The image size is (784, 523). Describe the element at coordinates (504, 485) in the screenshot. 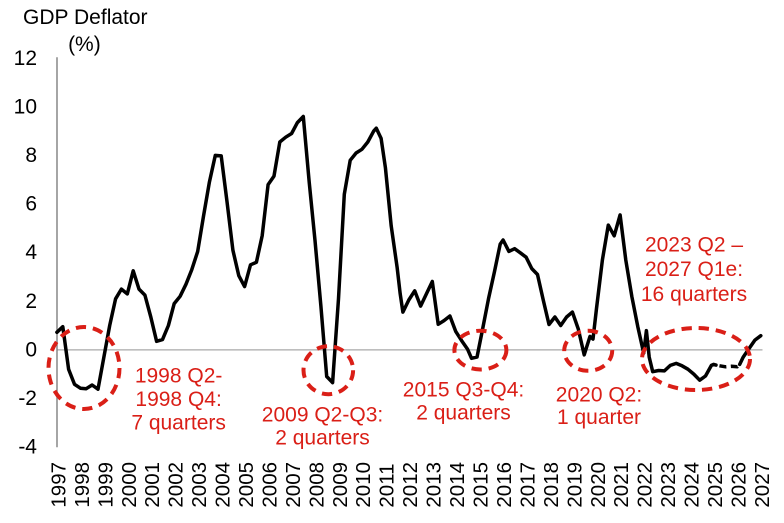

I see `svg-text: 2016` at that location.